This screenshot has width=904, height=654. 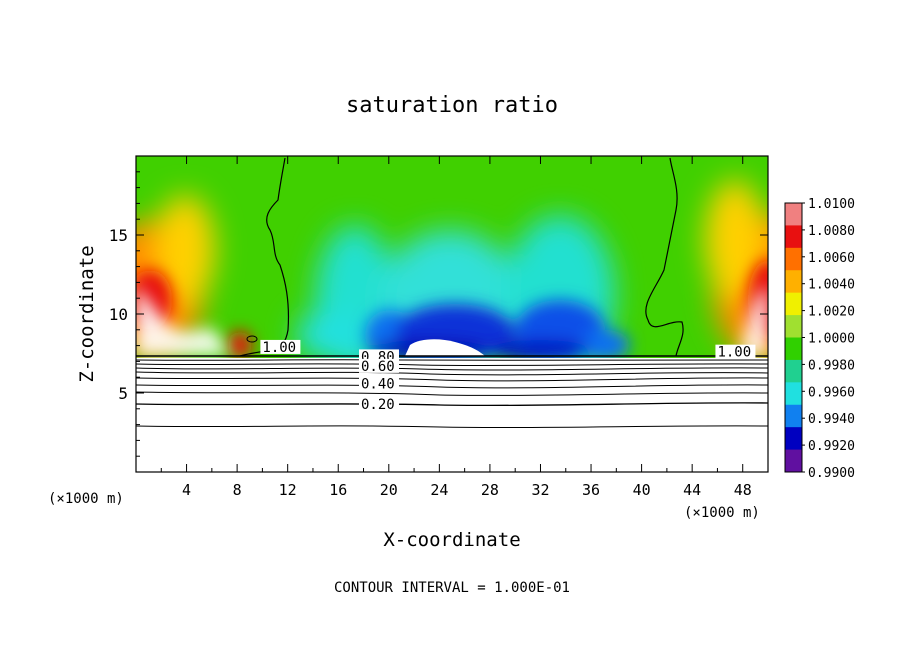 I want to click on colorbar-tick-label: 1.0020, so click(x=831, y=312).